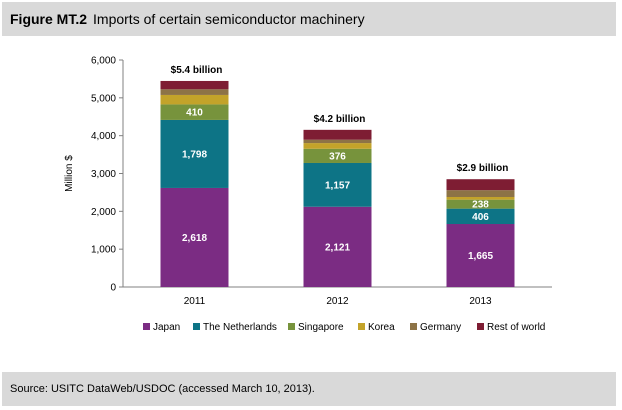 This screenshot has width=622, height=410. I want to click on bar-segment-label: 376, so click(337, 156).